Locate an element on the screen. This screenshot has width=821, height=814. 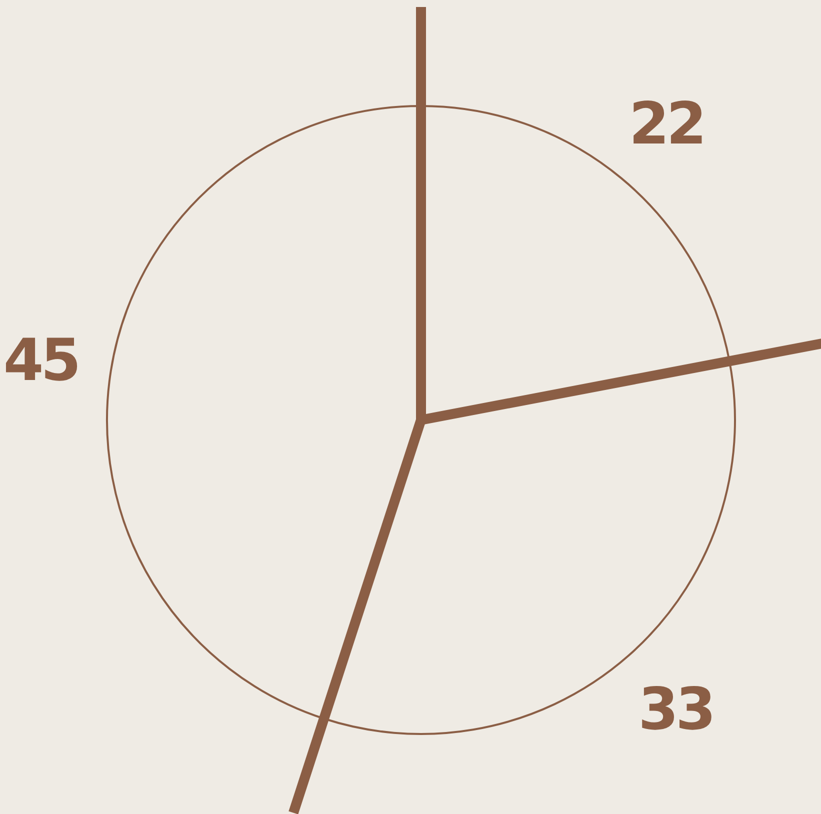
data-label: 45 is located at coordinates (40, 360).